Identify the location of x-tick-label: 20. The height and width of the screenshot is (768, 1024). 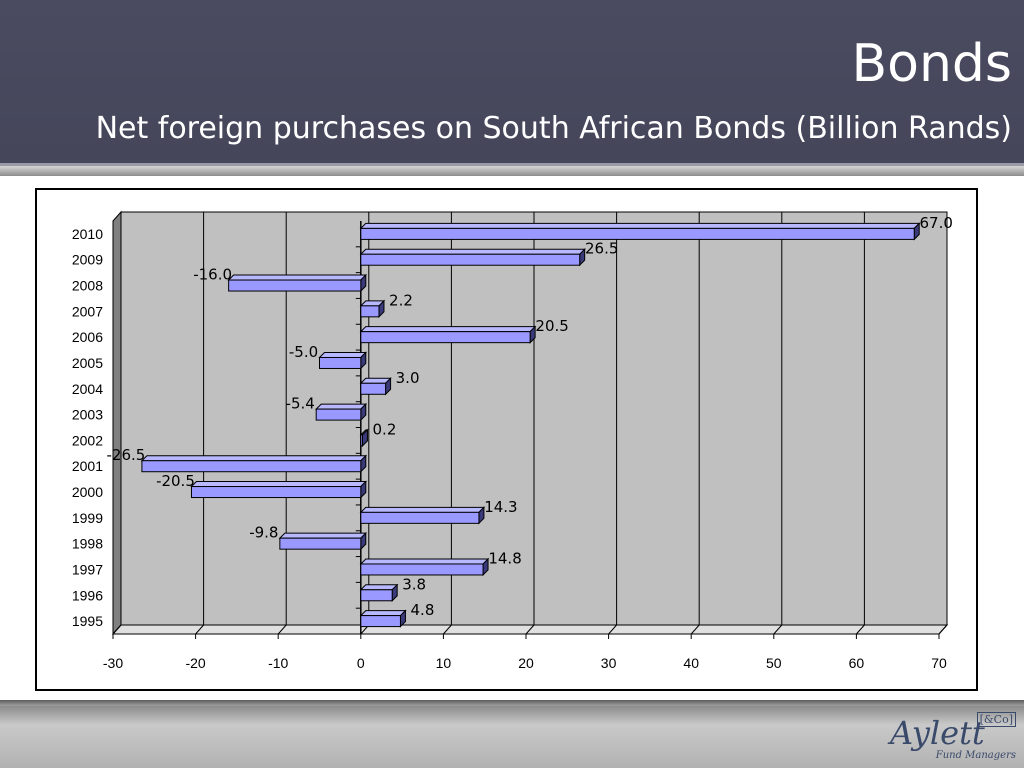
(526, 663).